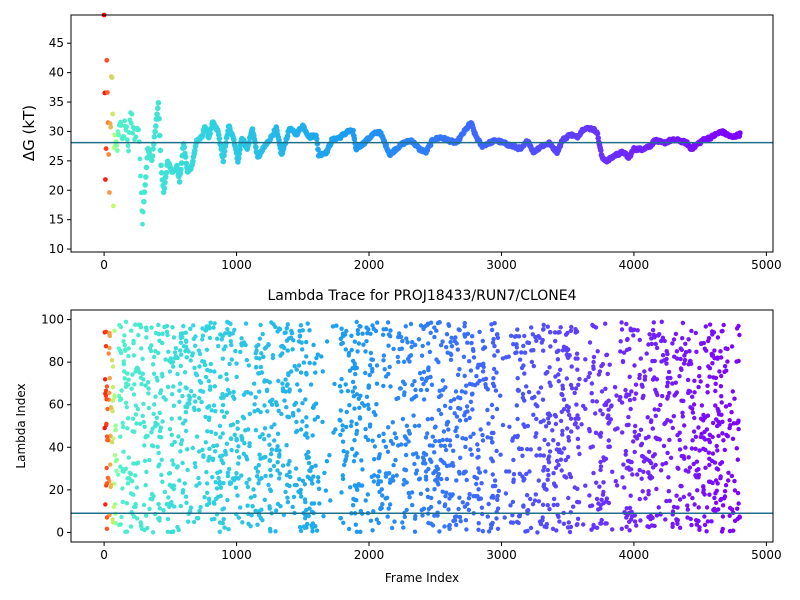 The image size is (800, 600). What do you see at coordinates (236, 265) in the screenshot?
I see `x-tick-label: 1000` at bounding box center [236, 265].